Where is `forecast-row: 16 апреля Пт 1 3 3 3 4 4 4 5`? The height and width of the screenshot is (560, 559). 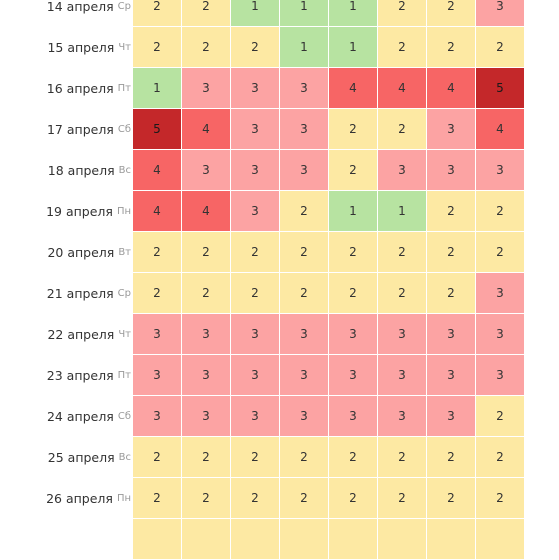
forecast-row: 16 апреля Пт 1 3 3 3 4 4 4 5 is located at coordinates (279, 88).